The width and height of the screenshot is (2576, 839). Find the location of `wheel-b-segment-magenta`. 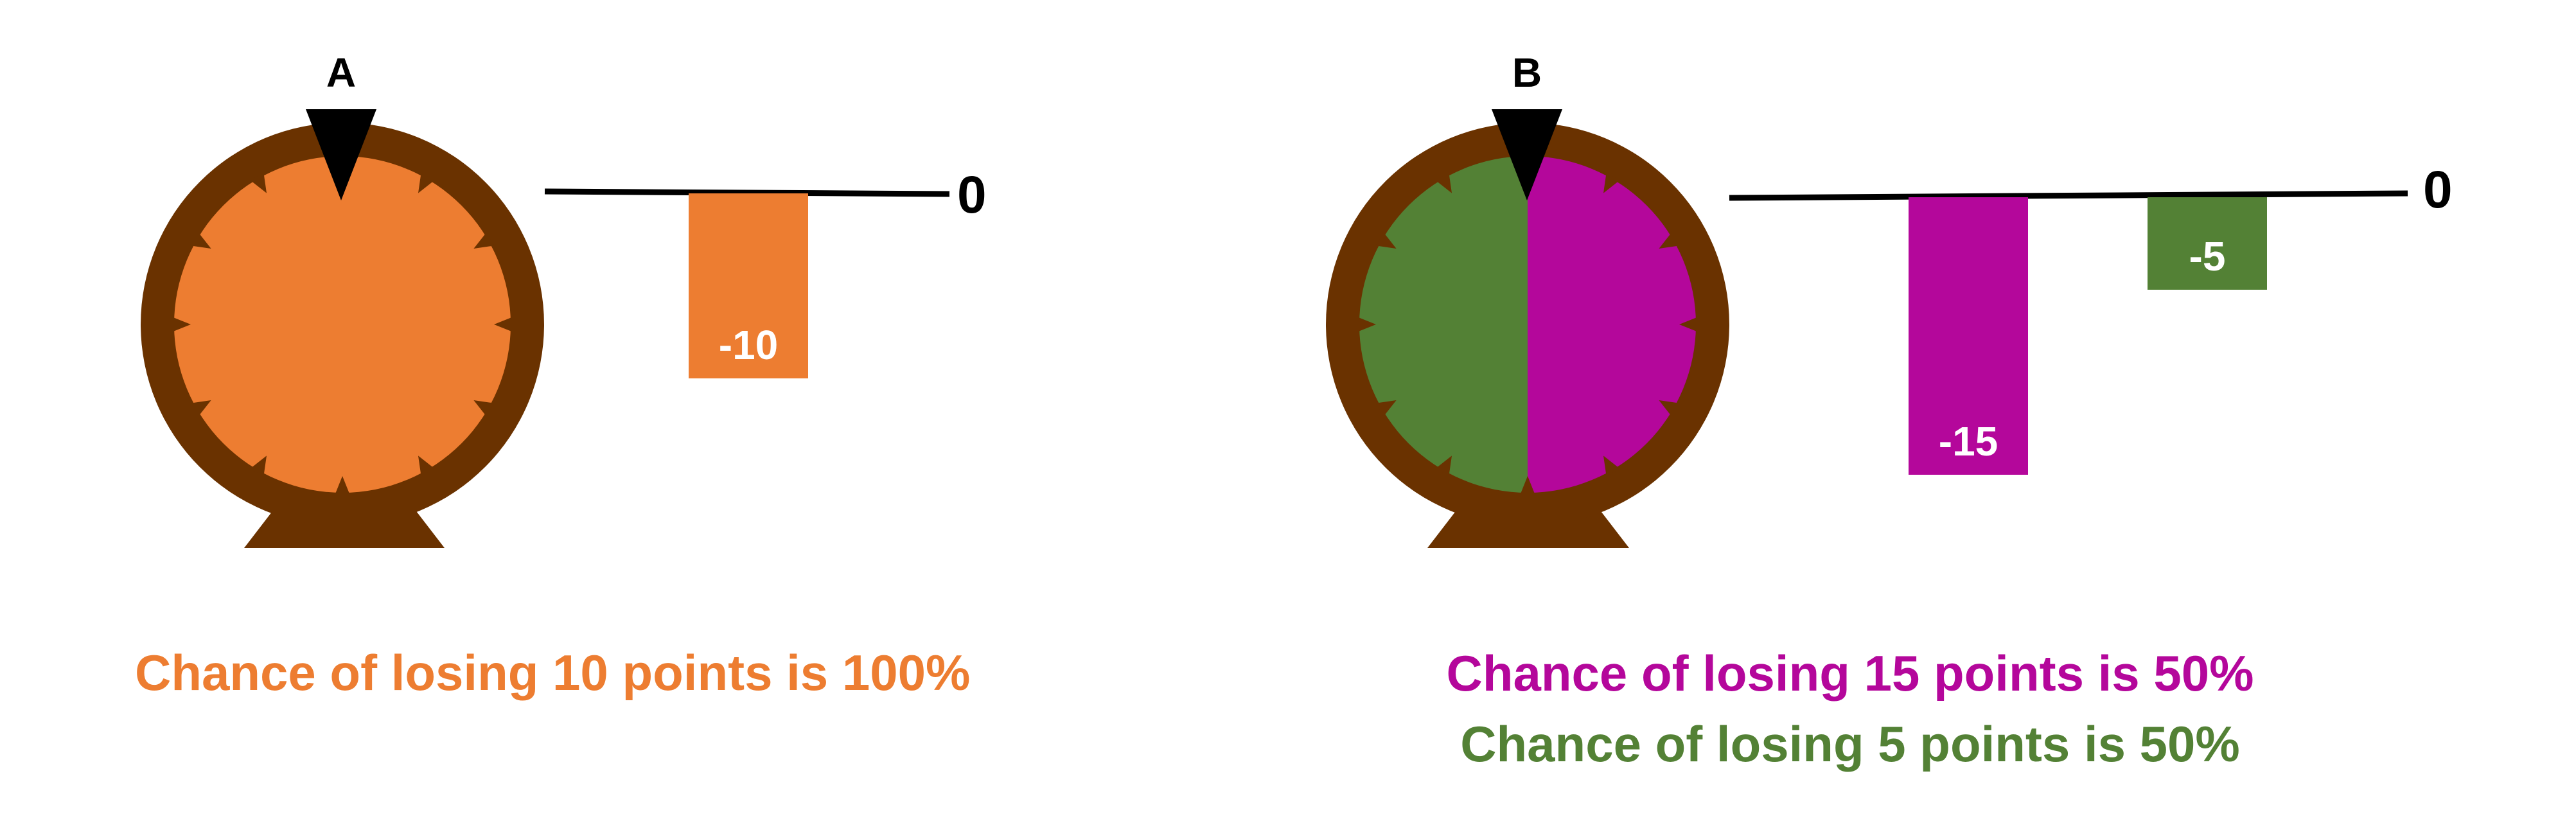

wheel-b-segment-magenta is located at coordinates (1612, 324).